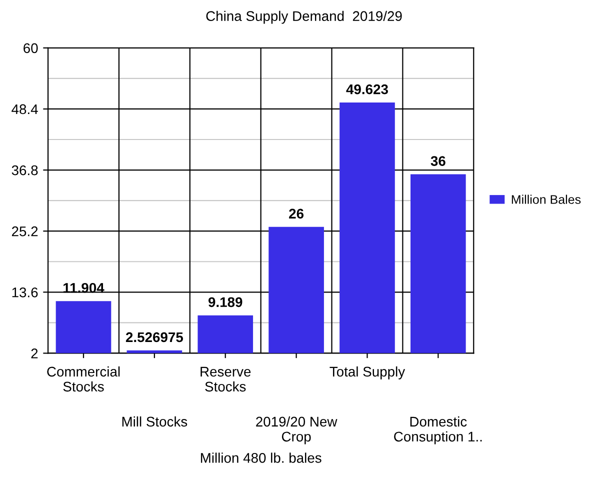  I want to click on y-tick-label: 13.6, so click(25, 292).